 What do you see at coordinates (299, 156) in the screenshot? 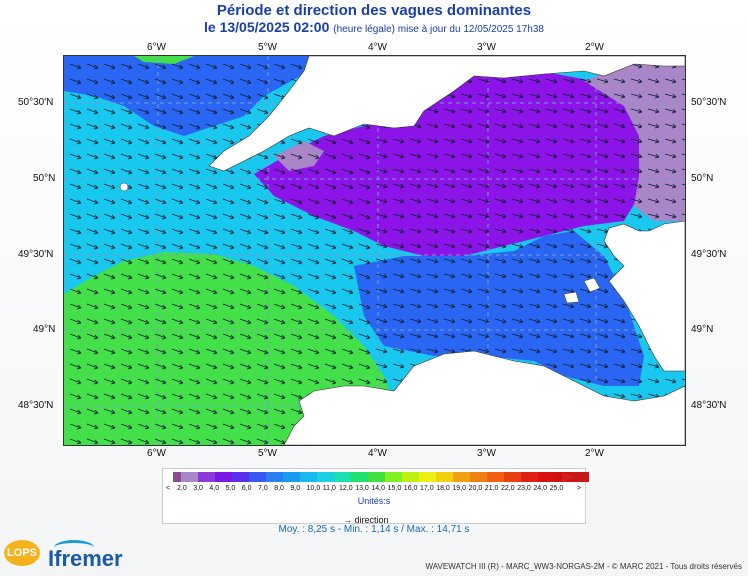
I see `sea-lavender-patch` at bounding box center [299, 156].